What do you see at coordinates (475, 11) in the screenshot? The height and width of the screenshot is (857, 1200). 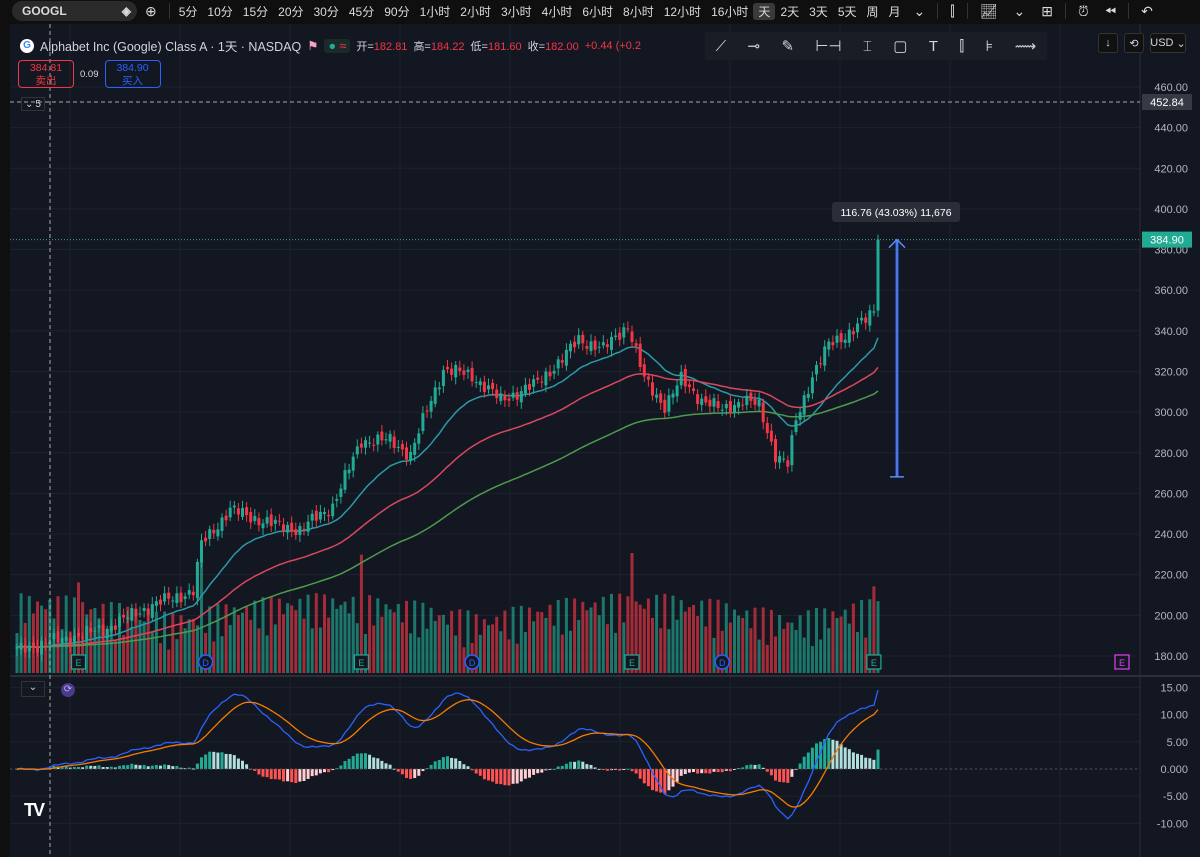 I see `interval-8: 2小时` at bounding box center [475, 11].